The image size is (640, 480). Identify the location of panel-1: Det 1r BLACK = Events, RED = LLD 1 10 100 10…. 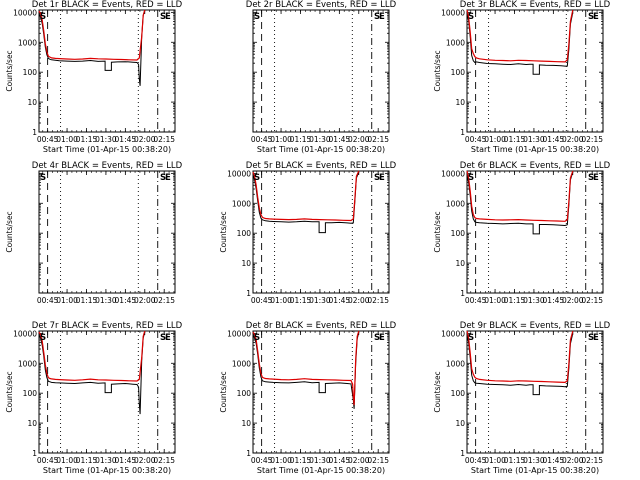
(94, 77).